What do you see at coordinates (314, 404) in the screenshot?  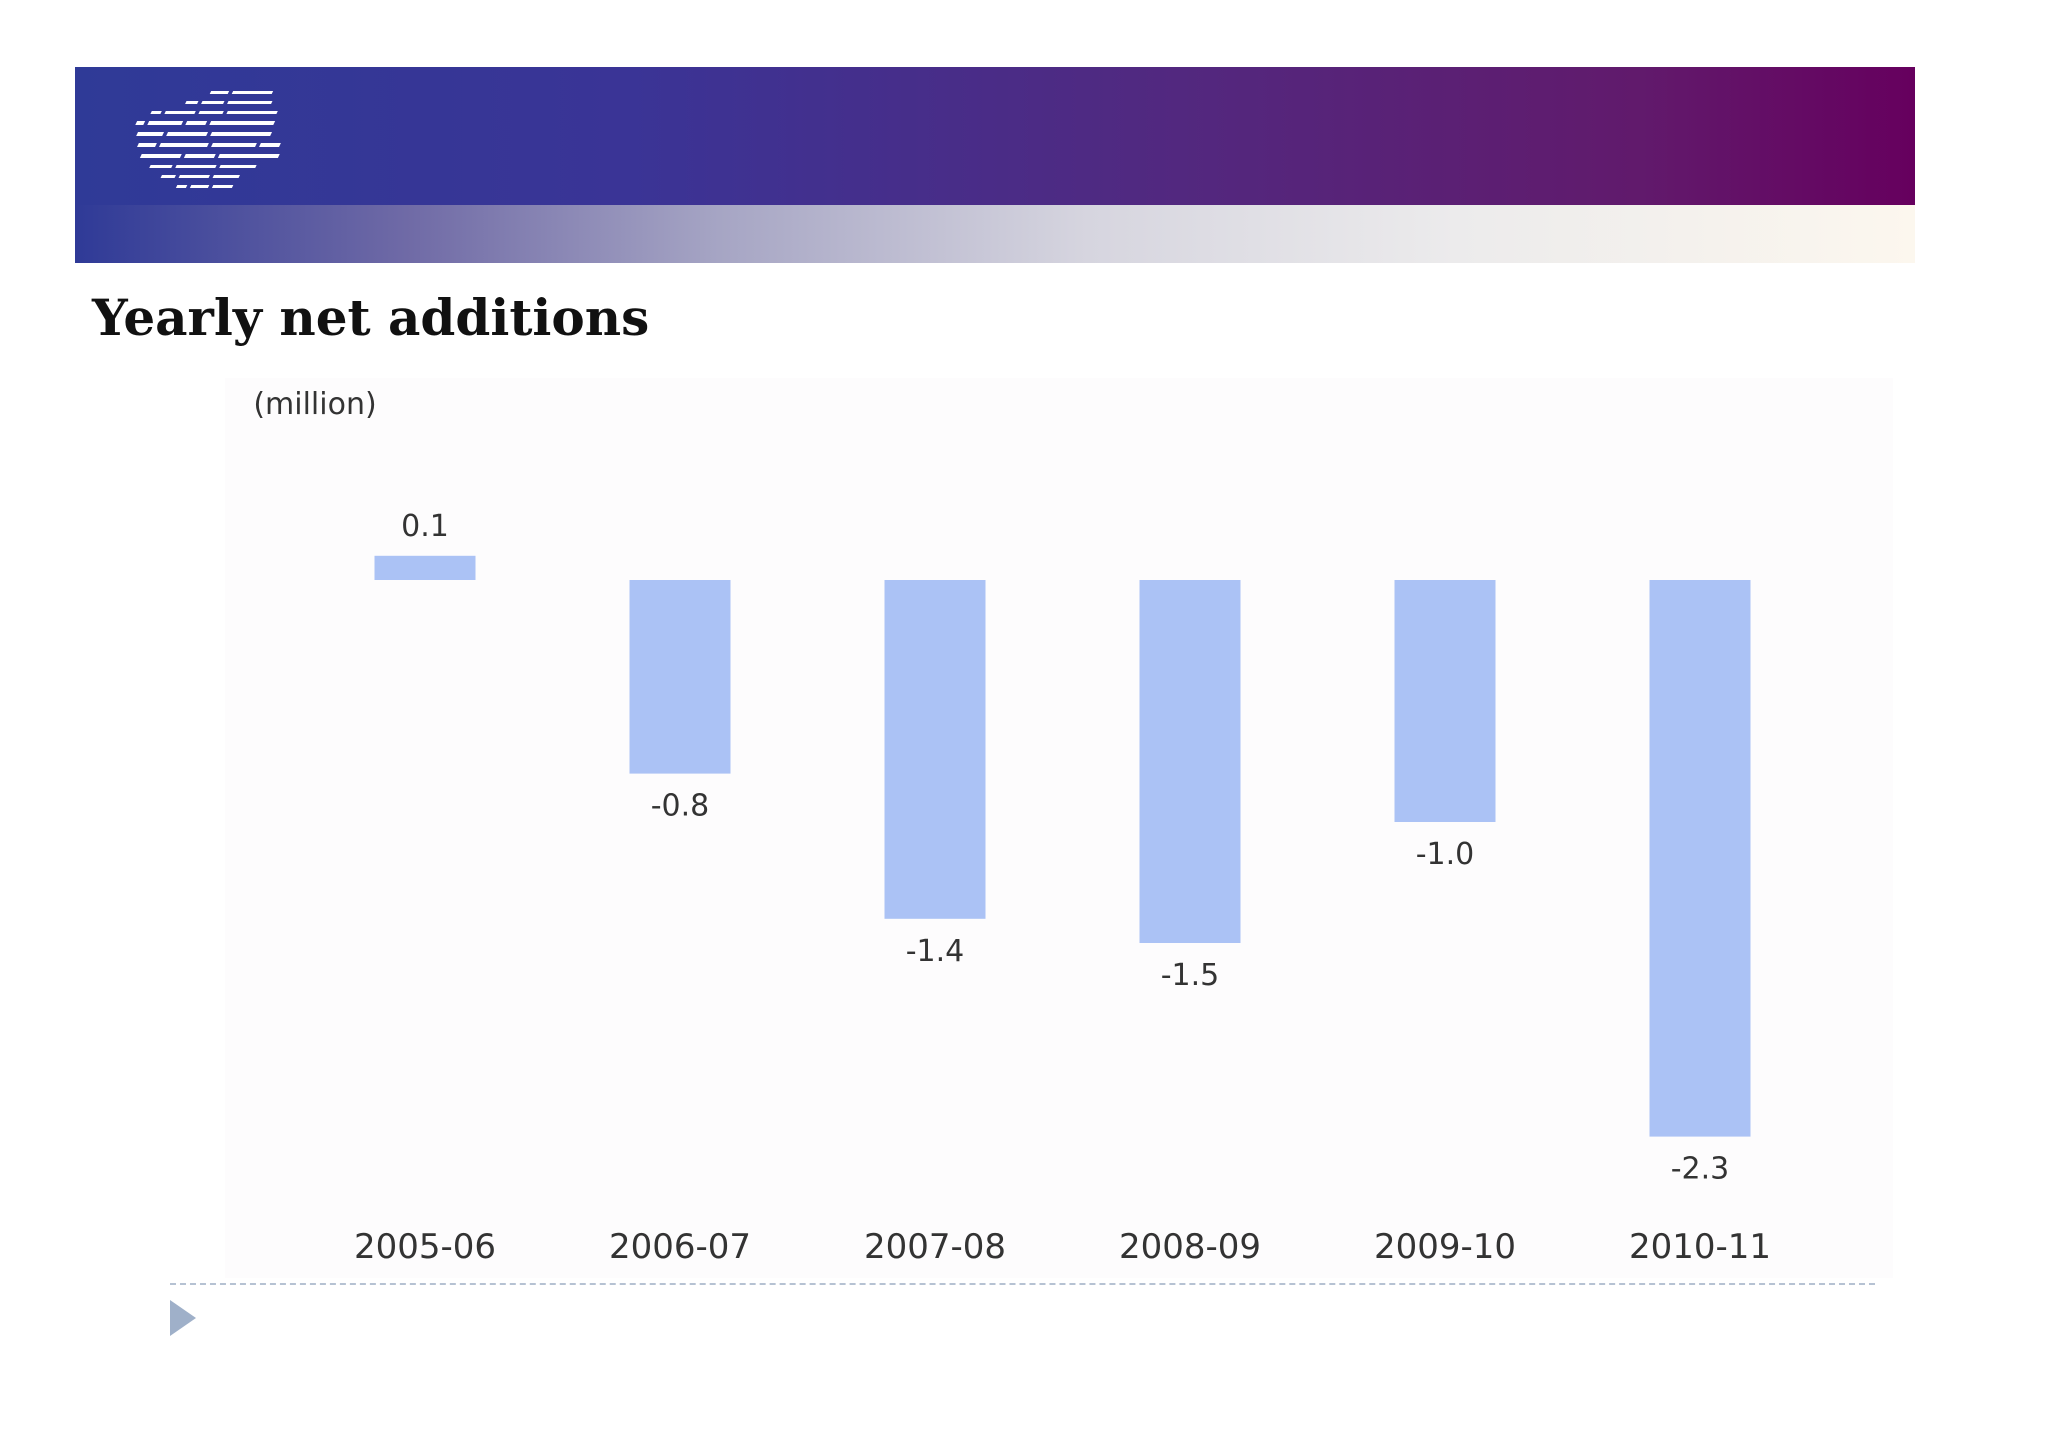 I see `unit-label: (million)` at bounding box center [314, 404].